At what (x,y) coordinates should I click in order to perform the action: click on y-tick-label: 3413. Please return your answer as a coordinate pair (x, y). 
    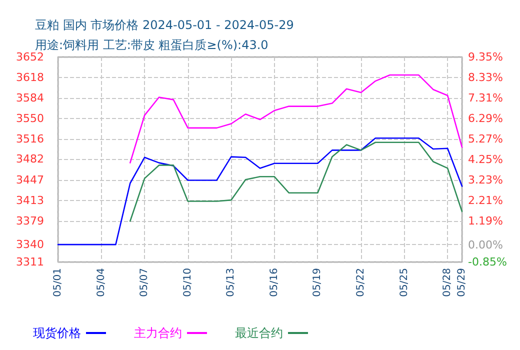
    Looking at the image, I should click on (30, 201).